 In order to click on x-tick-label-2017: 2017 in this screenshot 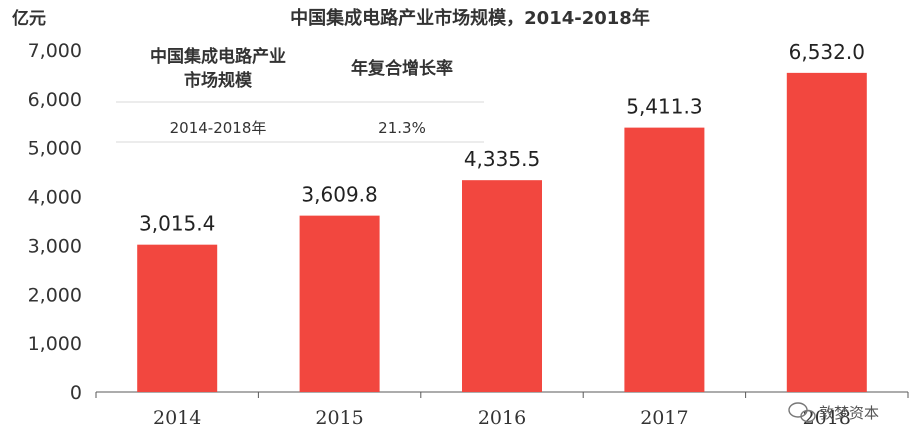, I will do `click(664, 418)`.